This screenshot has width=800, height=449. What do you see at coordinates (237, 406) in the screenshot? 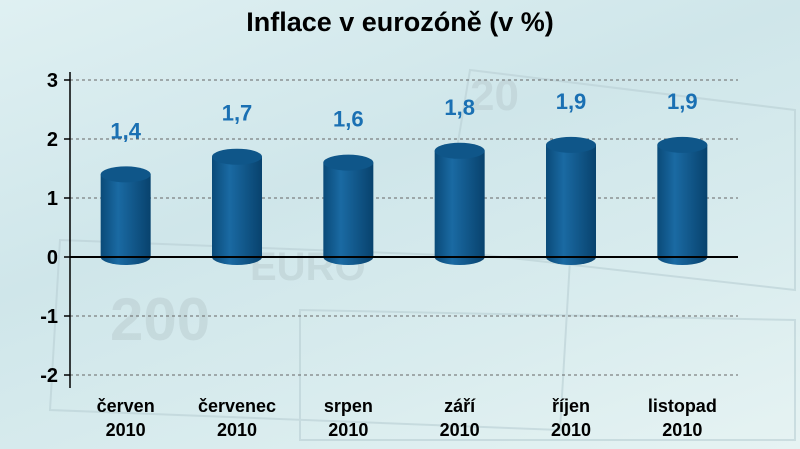
I see `x-tick-label: červenec` at bounding box center [237, 406].